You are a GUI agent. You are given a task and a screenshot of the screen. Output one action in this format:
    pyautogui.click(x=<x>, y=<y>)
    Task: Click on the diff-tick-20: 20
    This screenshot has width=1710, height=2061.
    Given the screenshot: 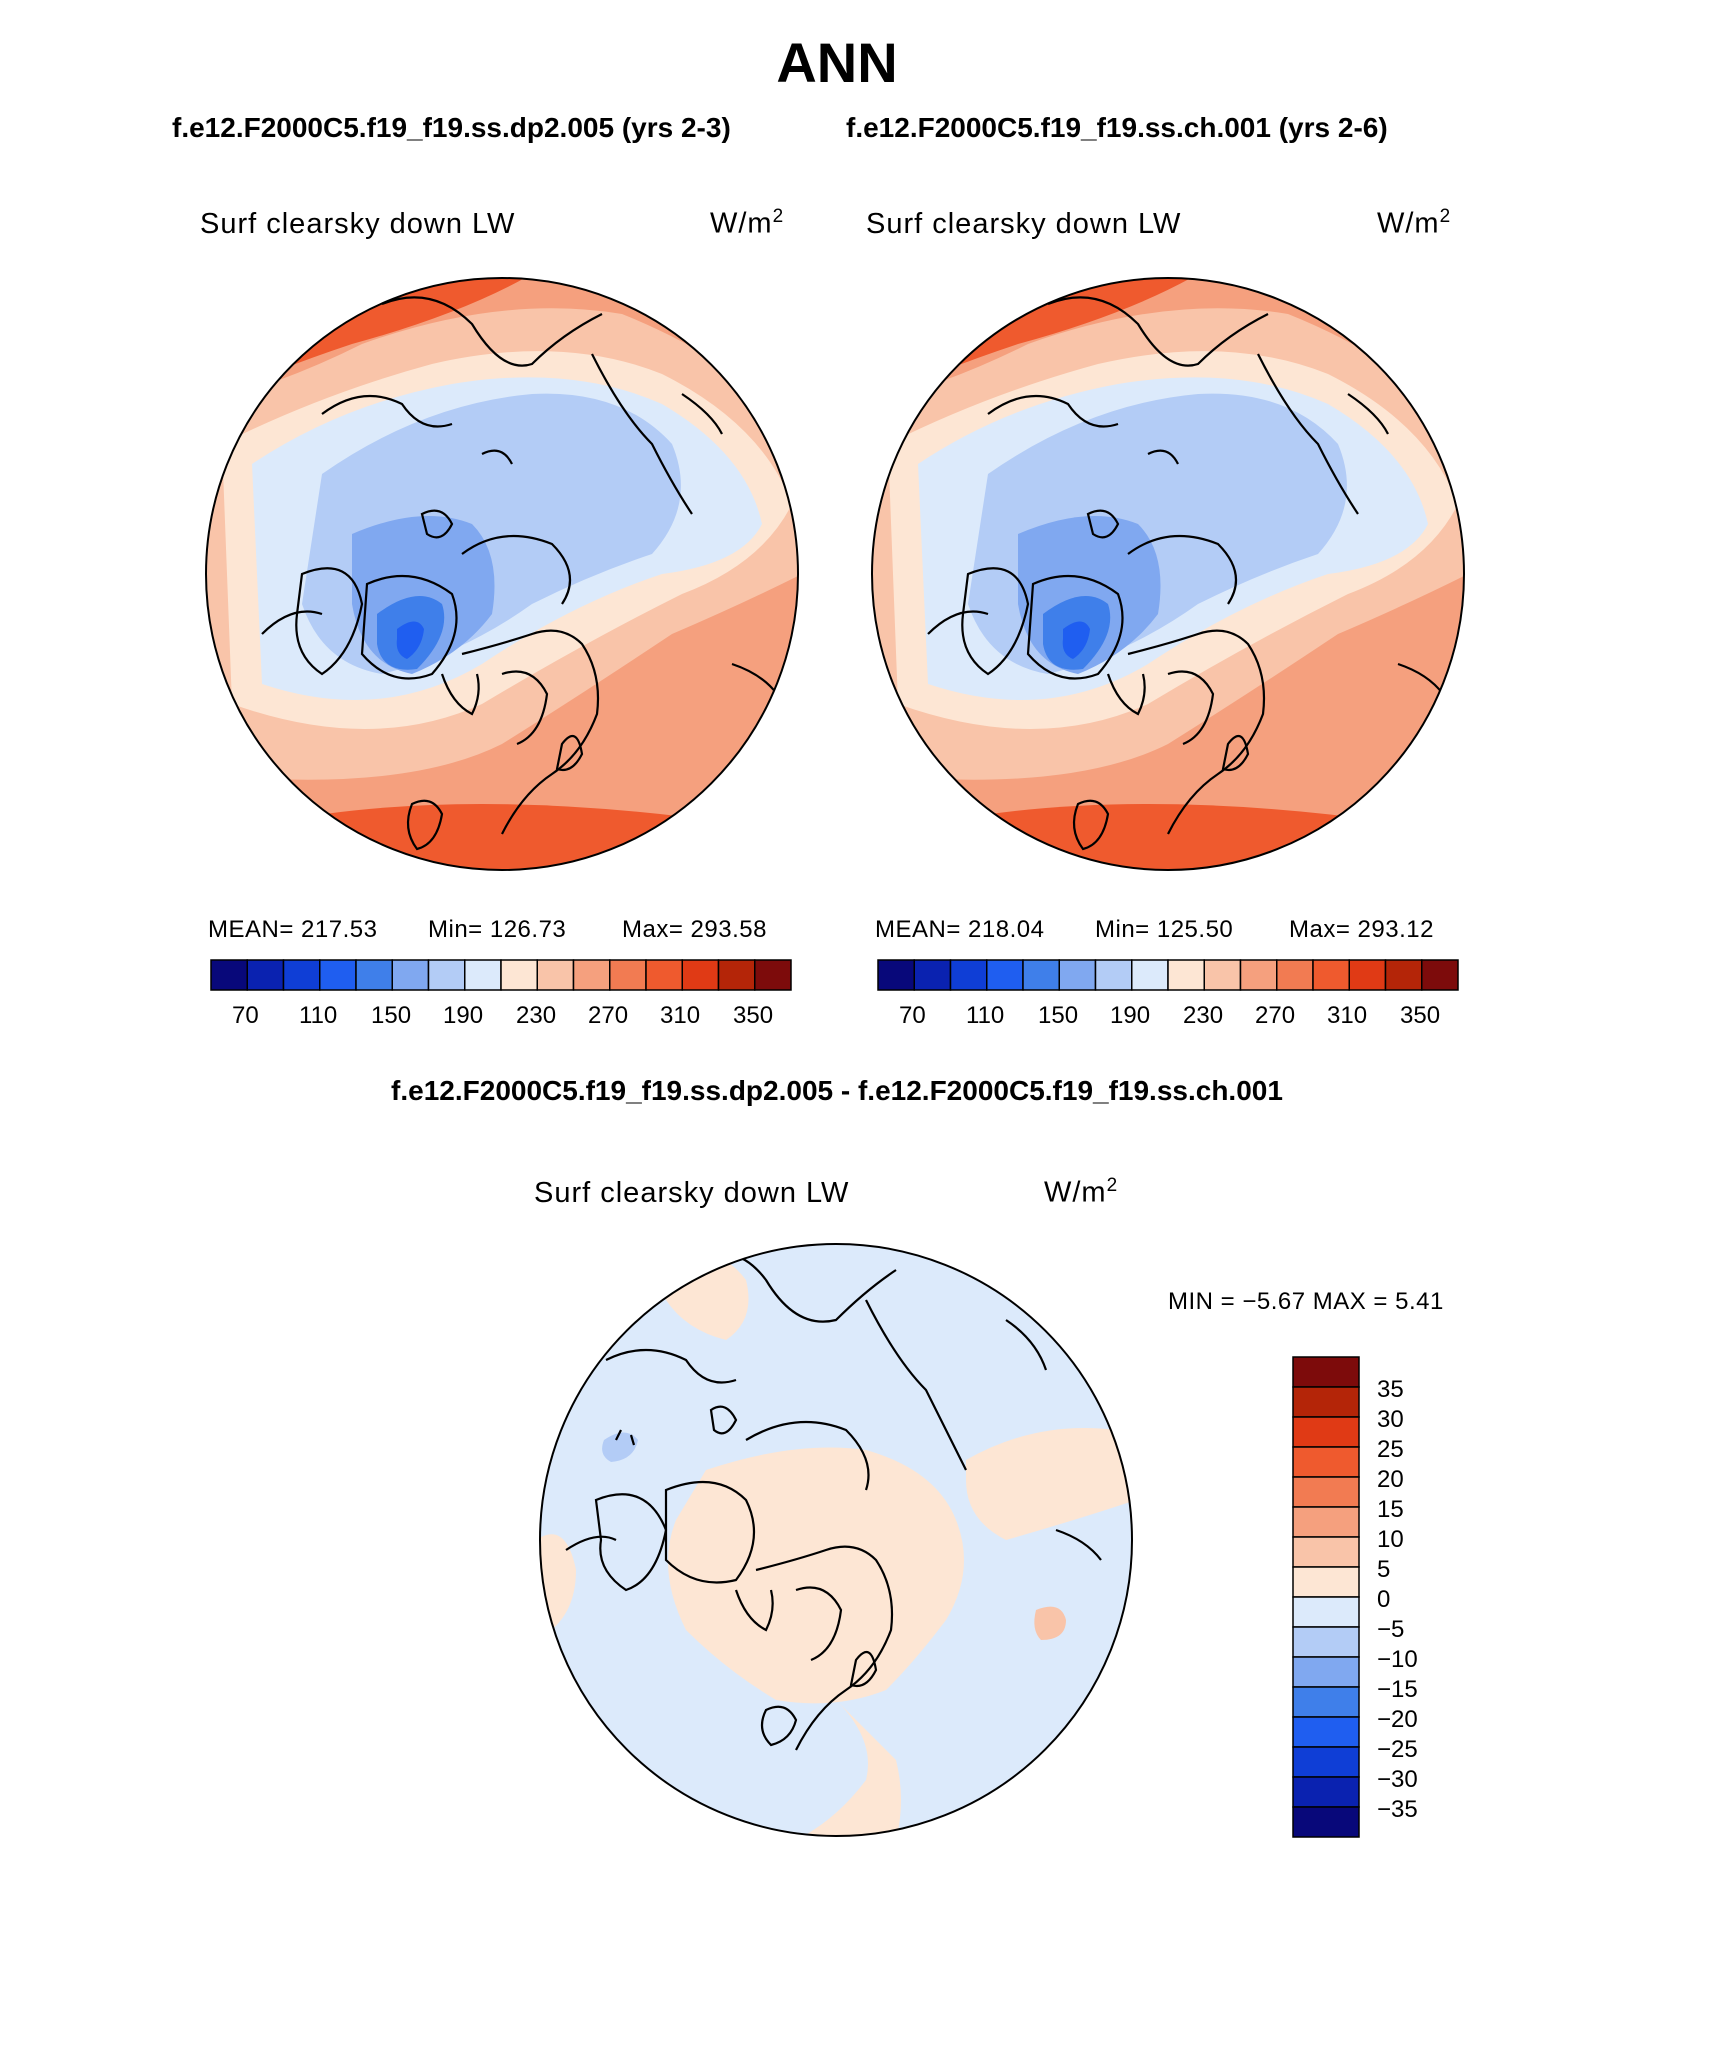 What is the action you would take?
    pyautogui.click(x=1390, y=1479)
    